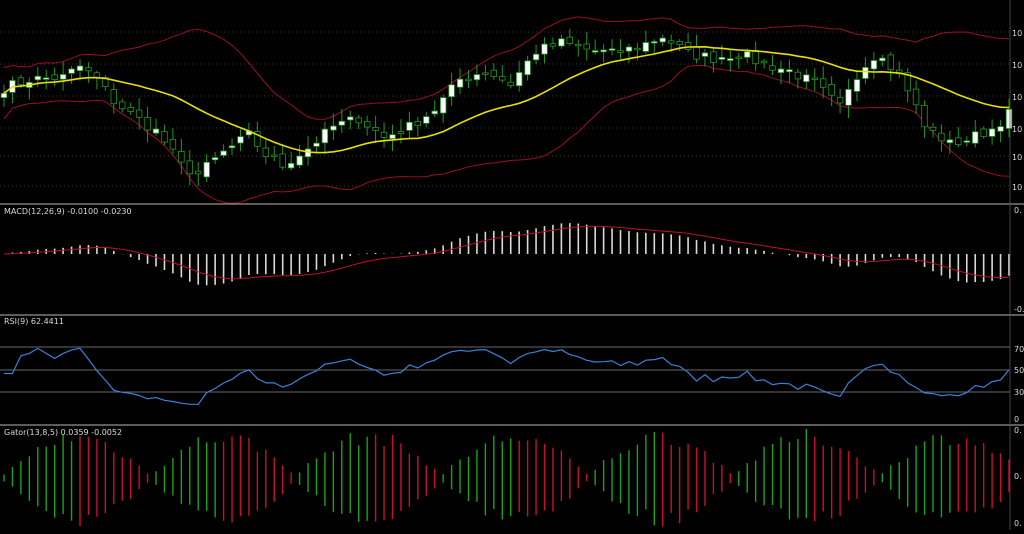  What do you see at coordinates (507, 376) in the screenshot?
I see `rsi-panel` at bounding box center [507, 376].